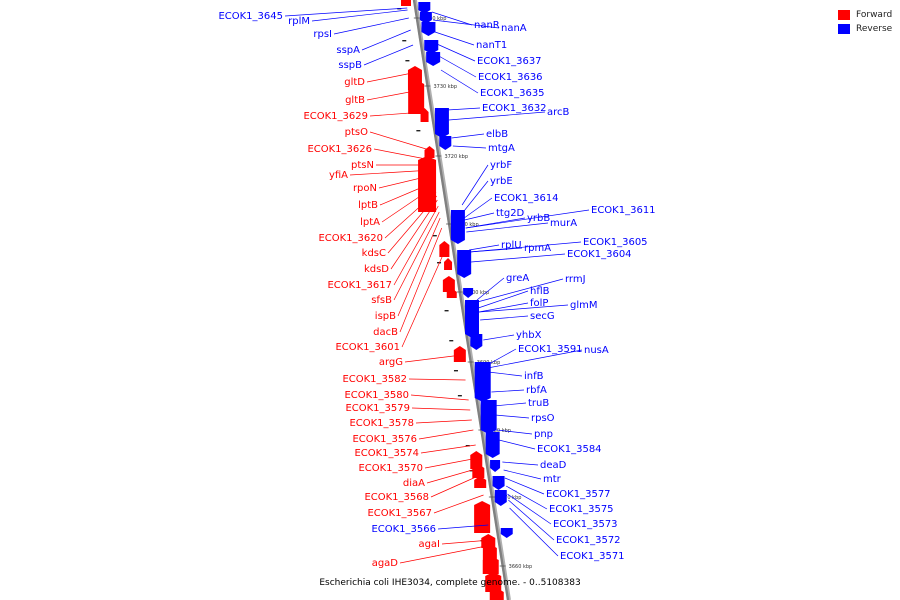 This screenshot has height=600, width=900. I want to click on reverse-gene-label: elbB, so click(497, 134).